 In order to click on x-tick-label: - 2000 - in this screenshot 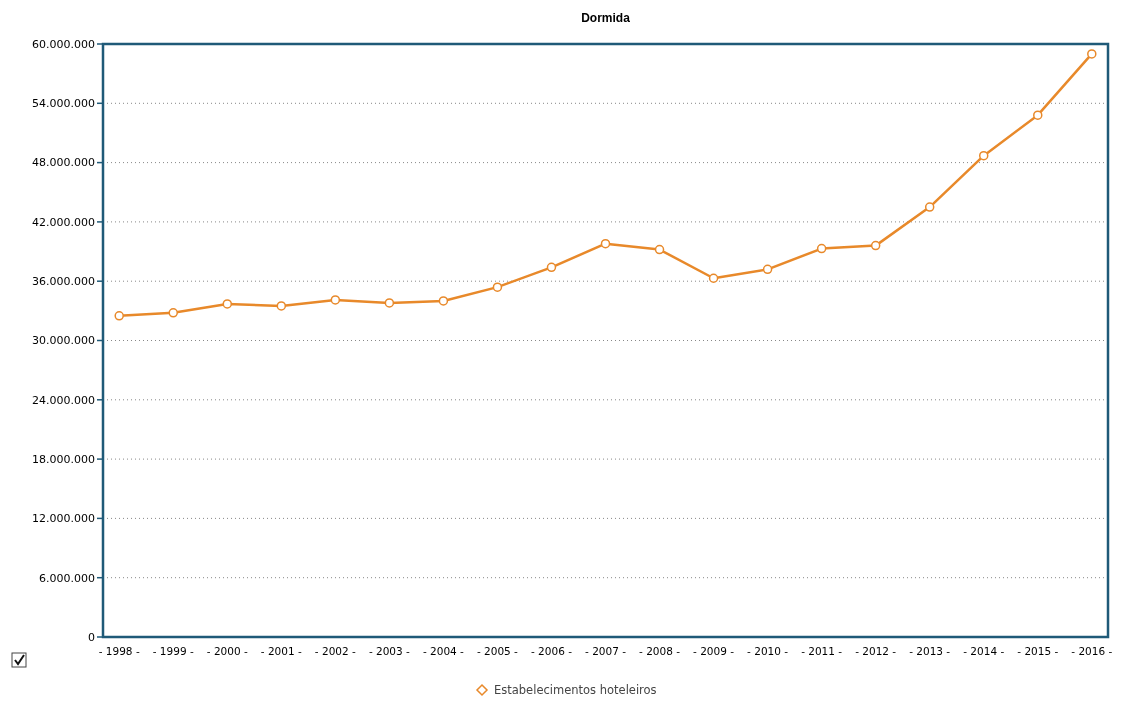, I will do `click(227, 651)`.